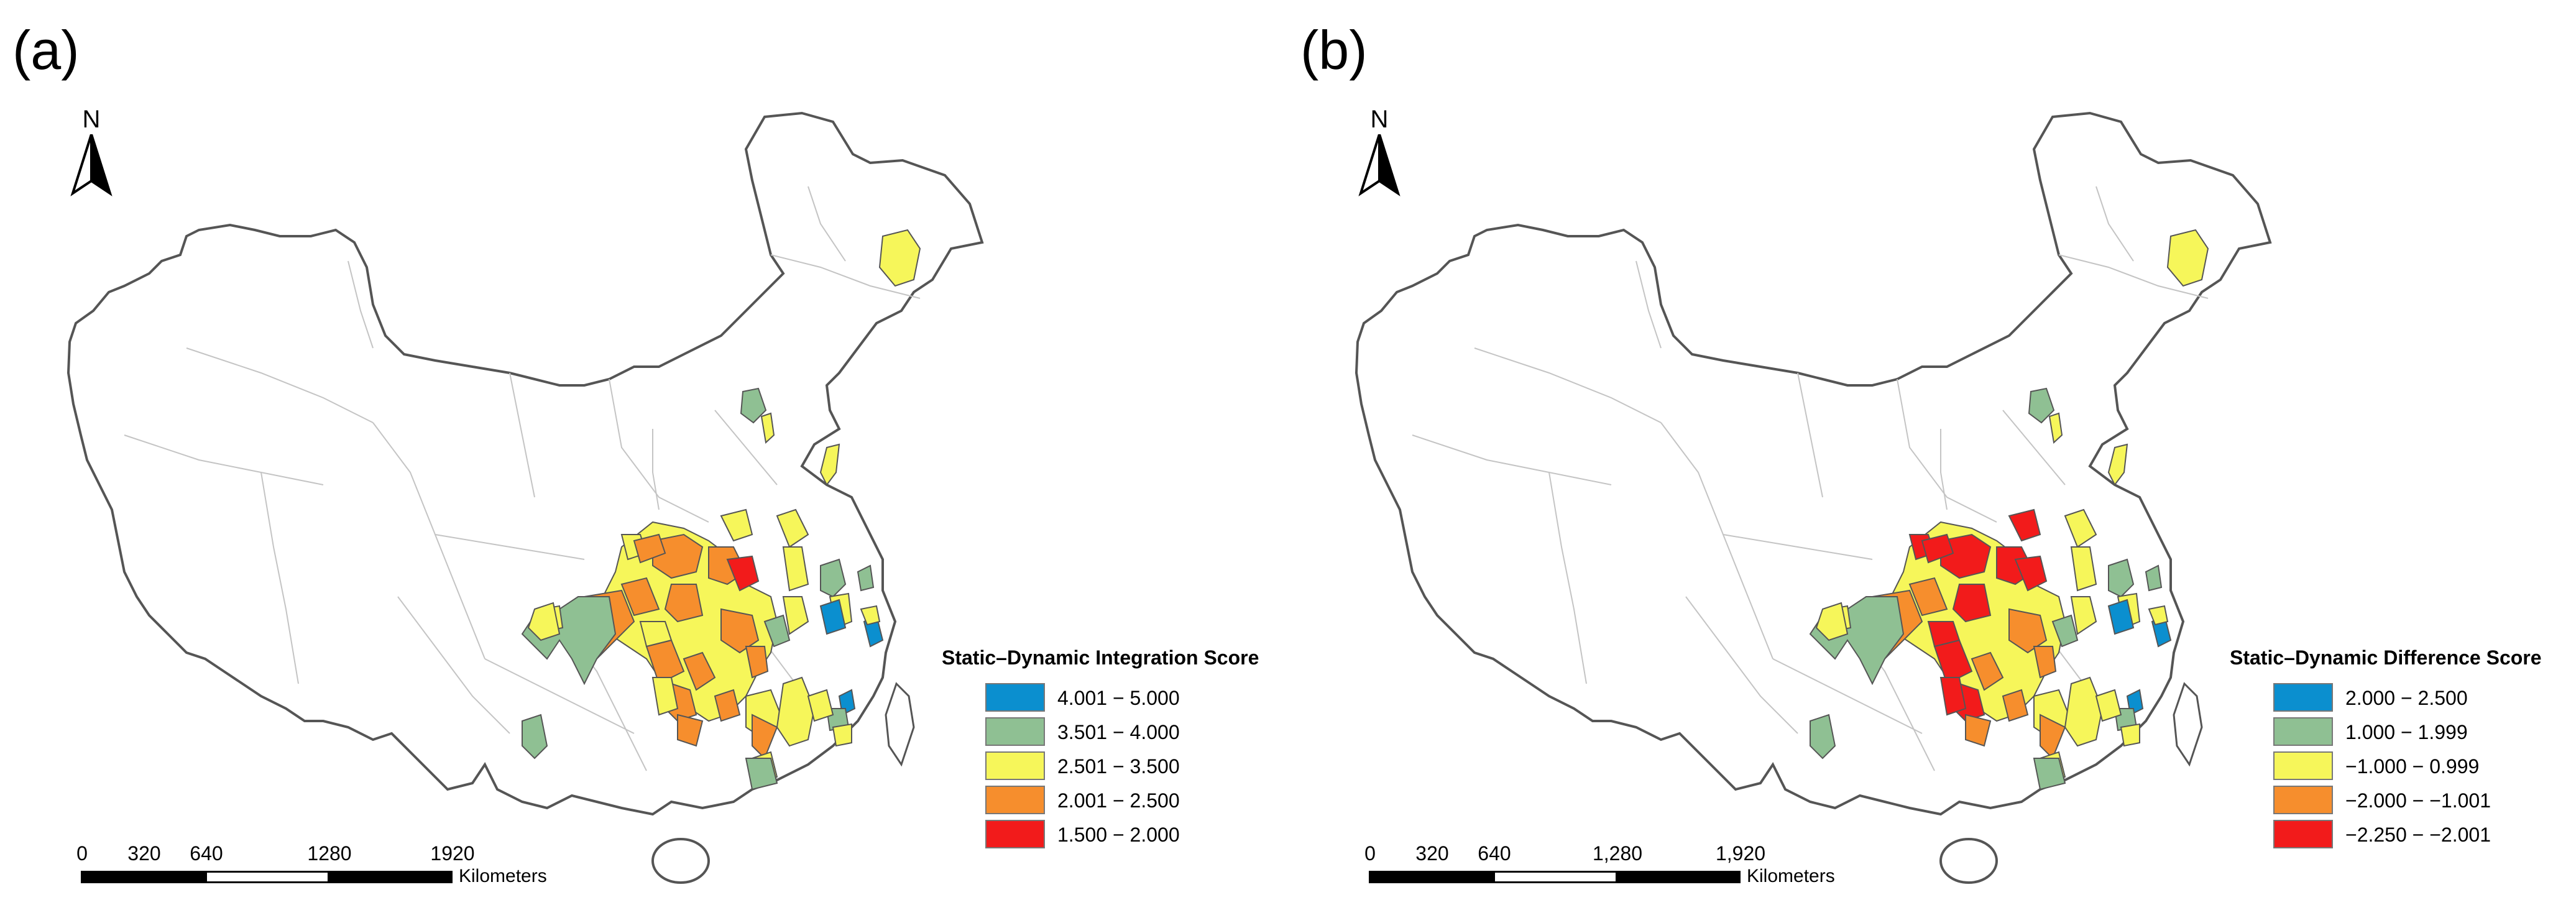 This screenshot has height=923, width=2576. Describe the element at coordinates (46, 50) in the screenshot. I see `panel-label: (a)` at that location.